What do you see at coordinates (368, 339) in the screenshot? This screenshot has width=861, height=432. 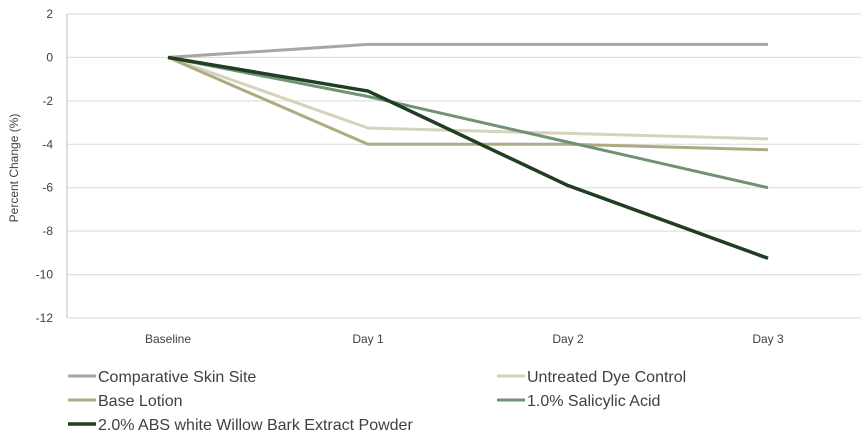 I see `x-tick-label: Day 1` at bounding box center [368, 339].